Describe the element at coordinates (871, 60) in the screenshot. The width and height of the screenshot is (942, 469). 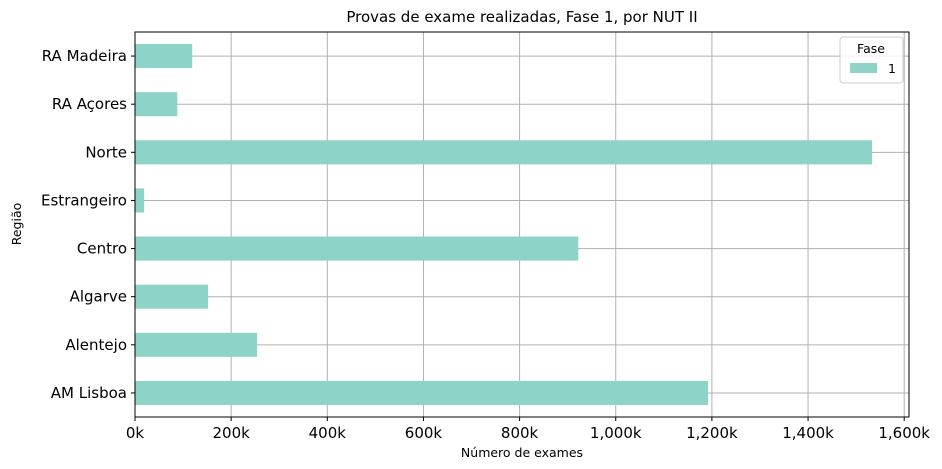
I see `legend: Fase 1` at that location.